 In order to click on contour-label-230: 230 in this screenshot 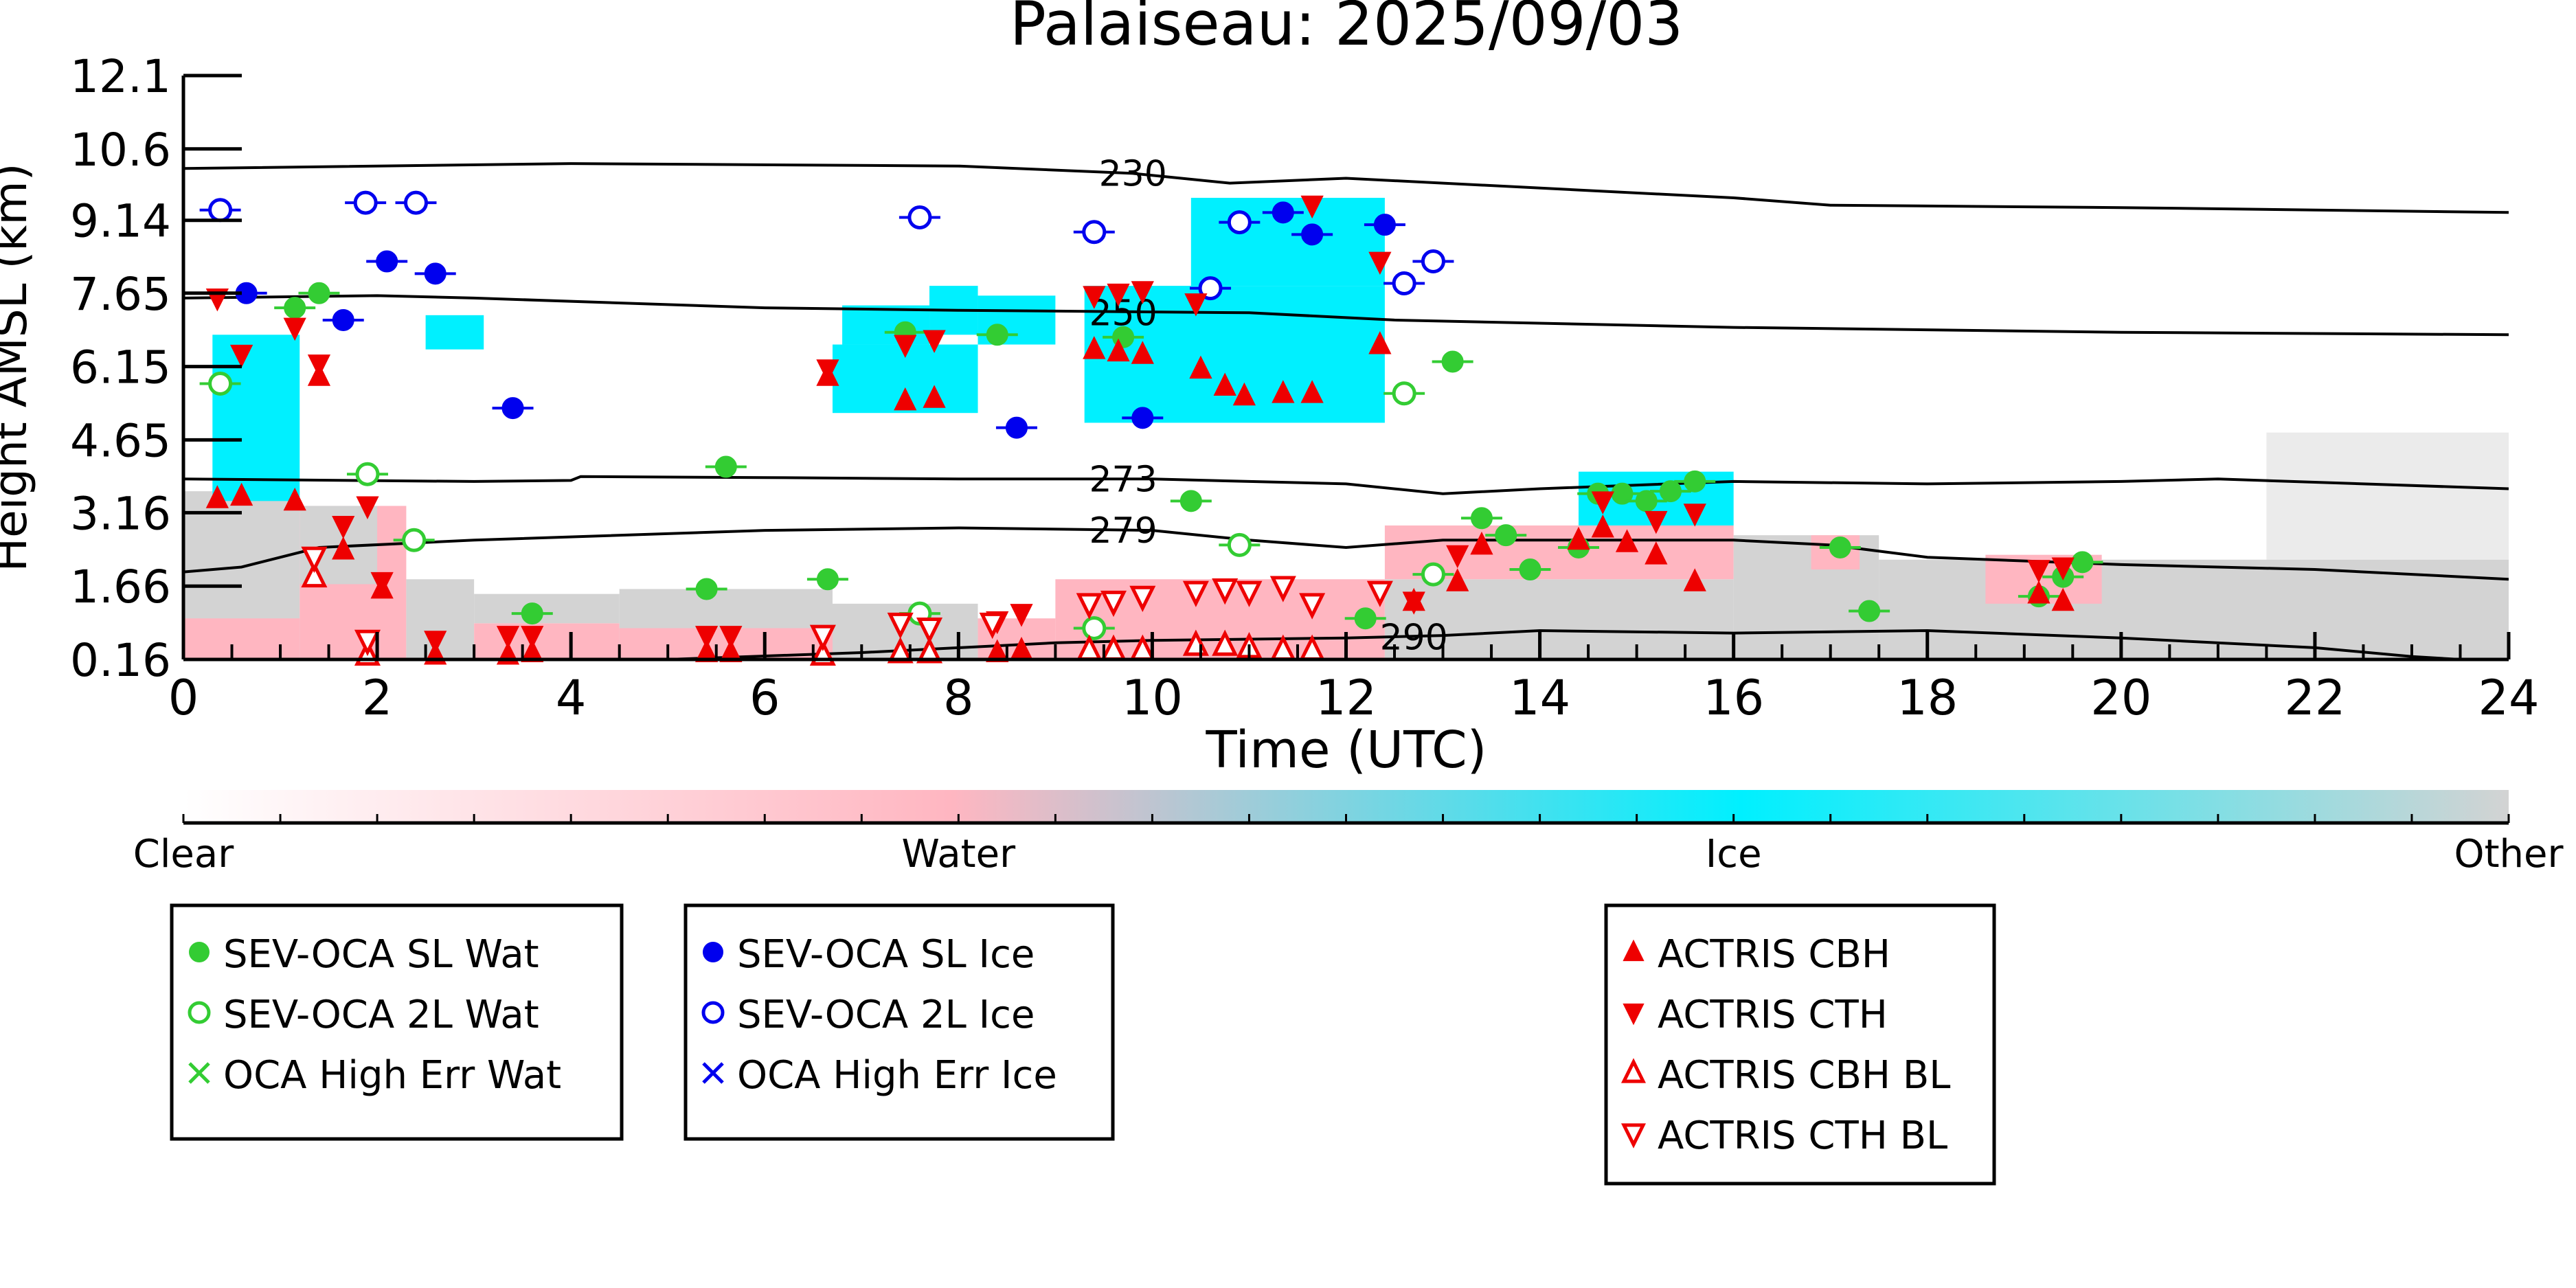, I will do `click(1133, 173)`.